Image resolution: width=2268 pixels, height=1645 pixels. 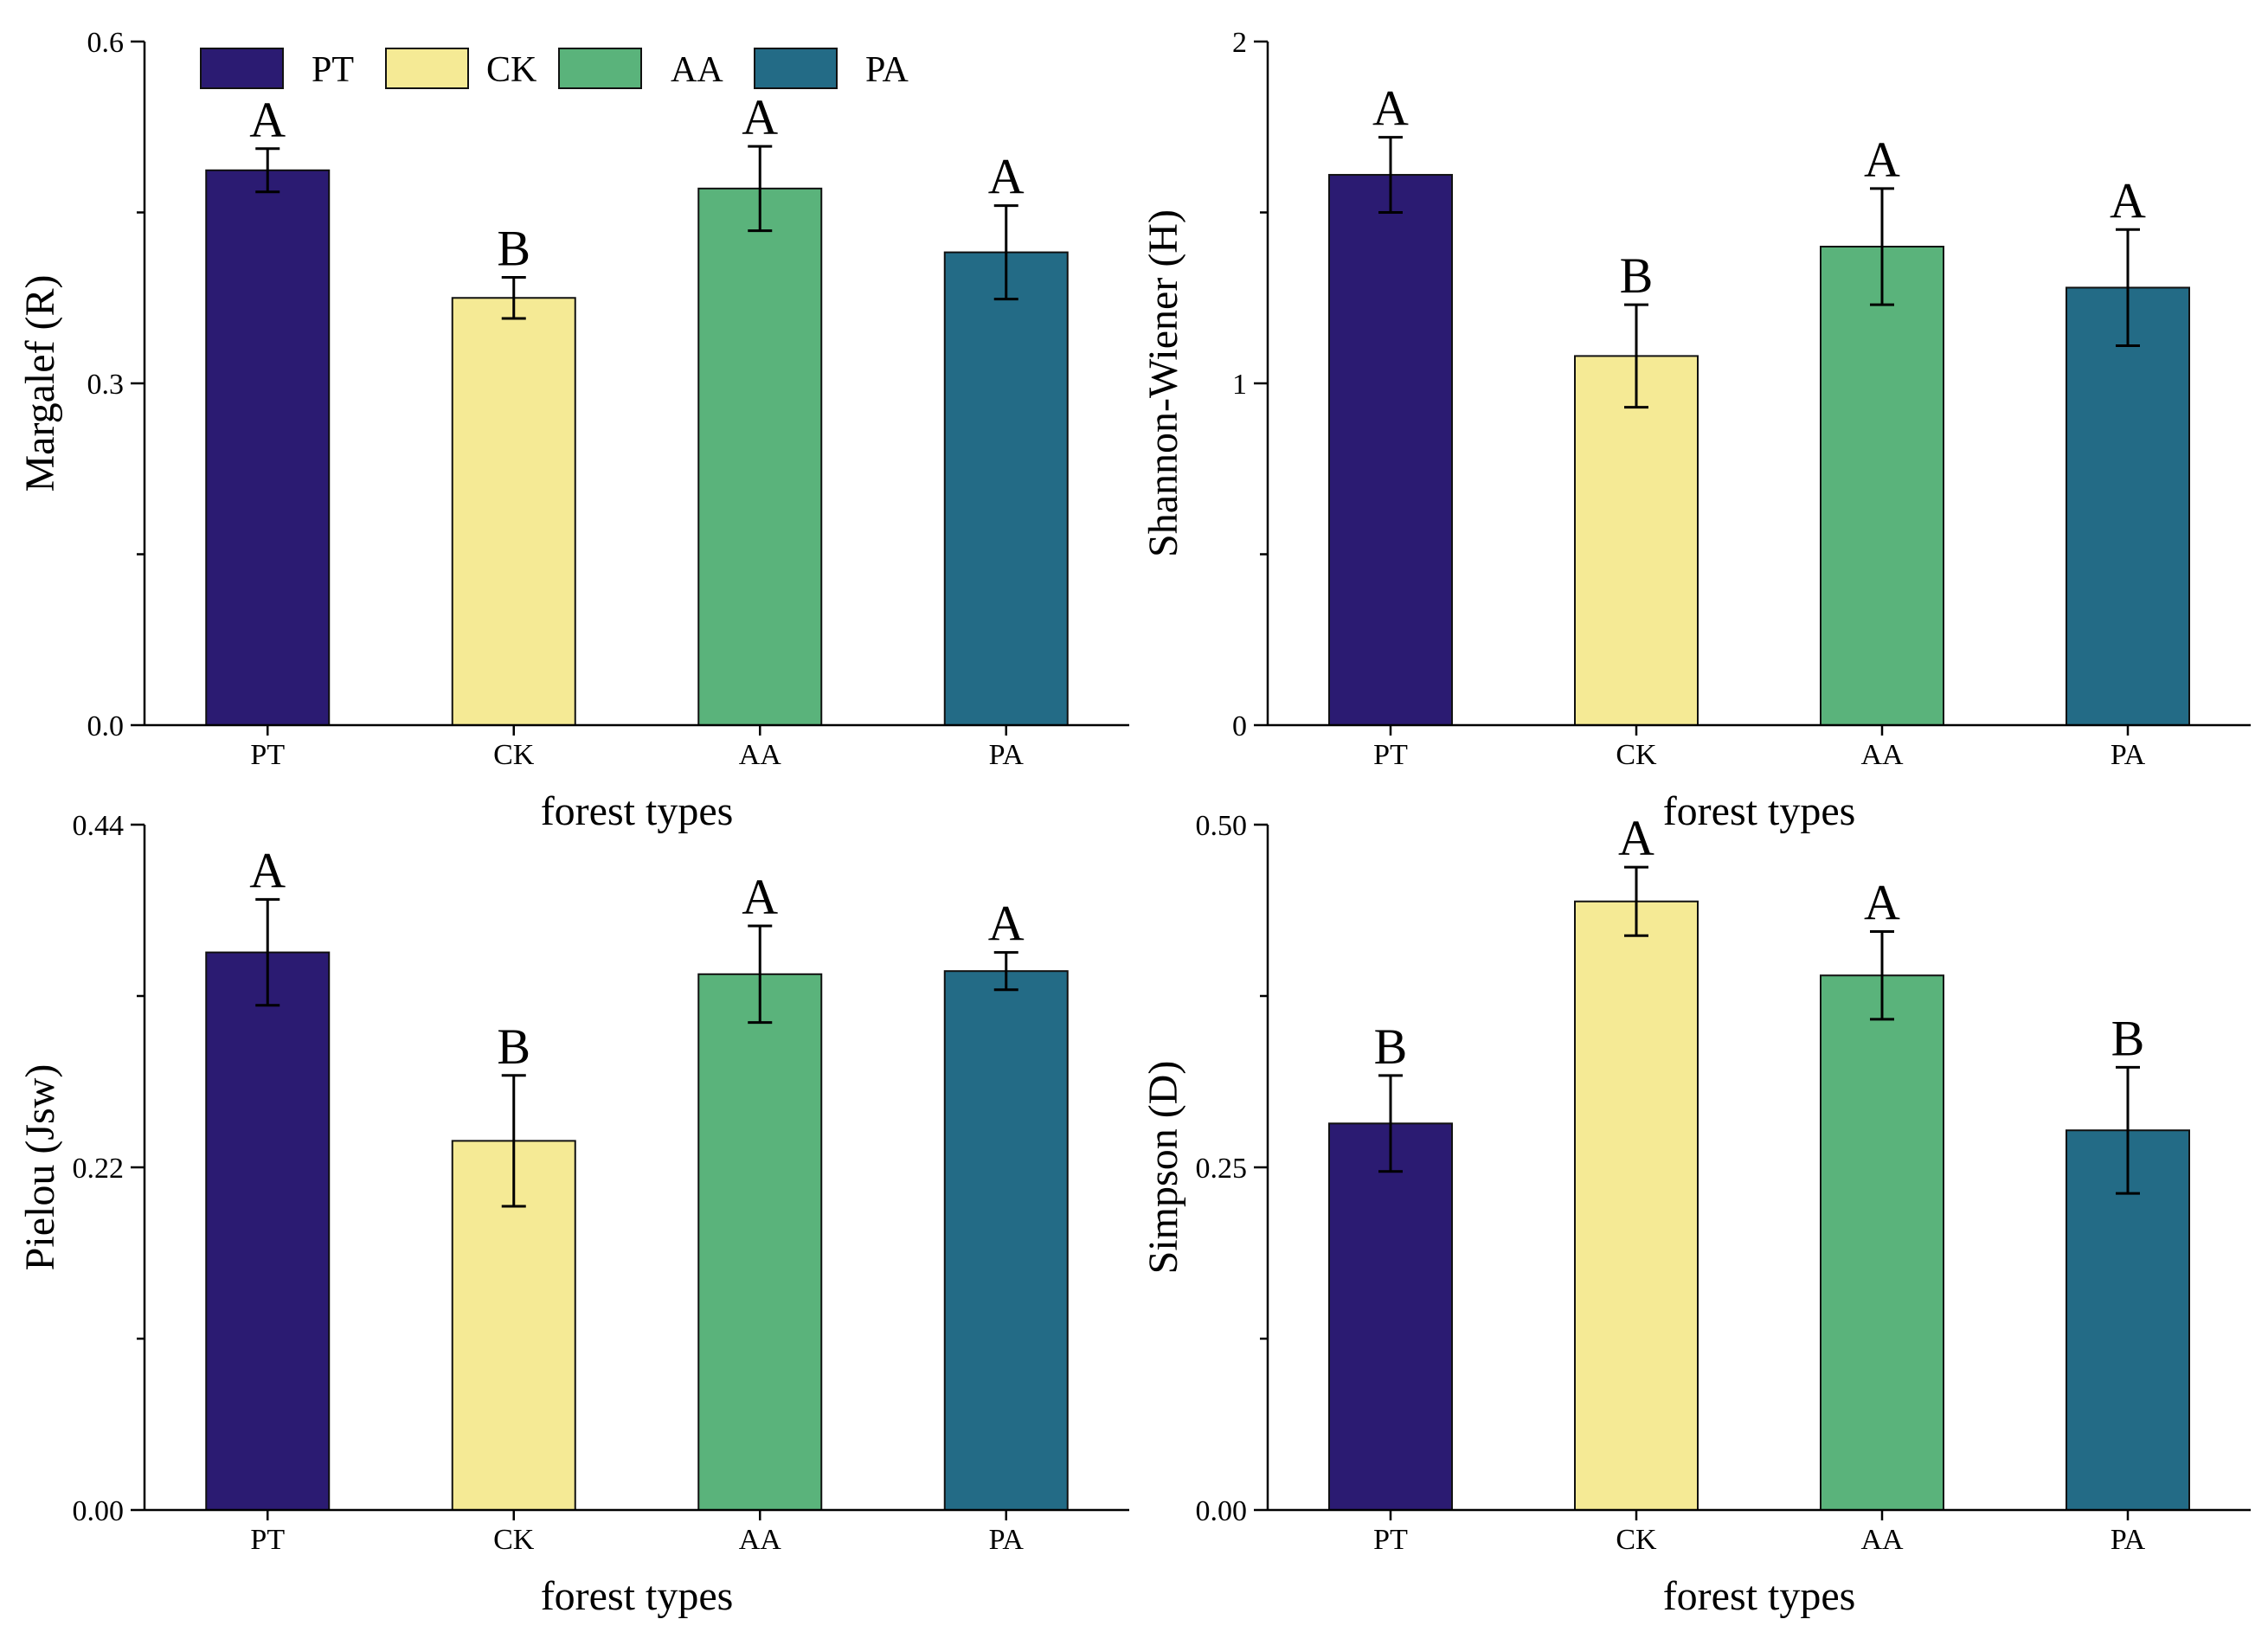 What do you see at coordinates (697, 70) in the screenshot?
I see `legend-label: AA` at bounding box center [697, 70].